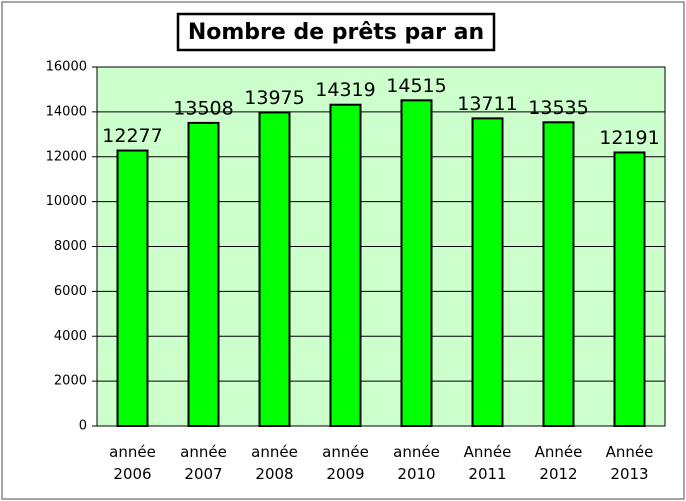 The height and width of the screenshot is (501, 686). I want to click on data-label: 14319, so click(345, 90).